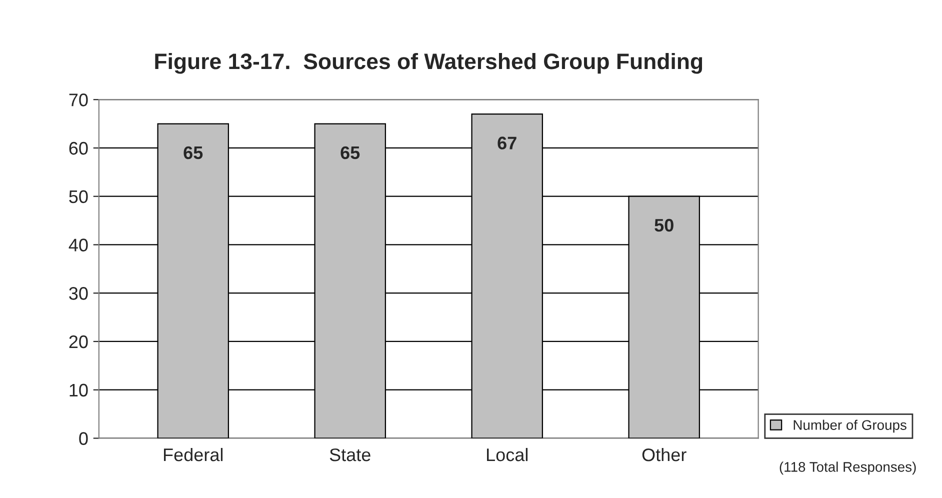 This screenshot has height=498, width=942. What do you see at coordinates (350, 455) in the screenshot?
I see `x-tick-label: State` at bounding box center [350, 455].